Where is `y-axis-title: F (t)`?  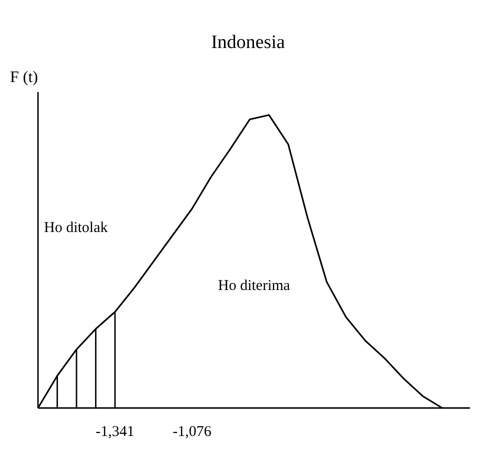 y-axis-title: F (t) is located at coordinates (24, 77).